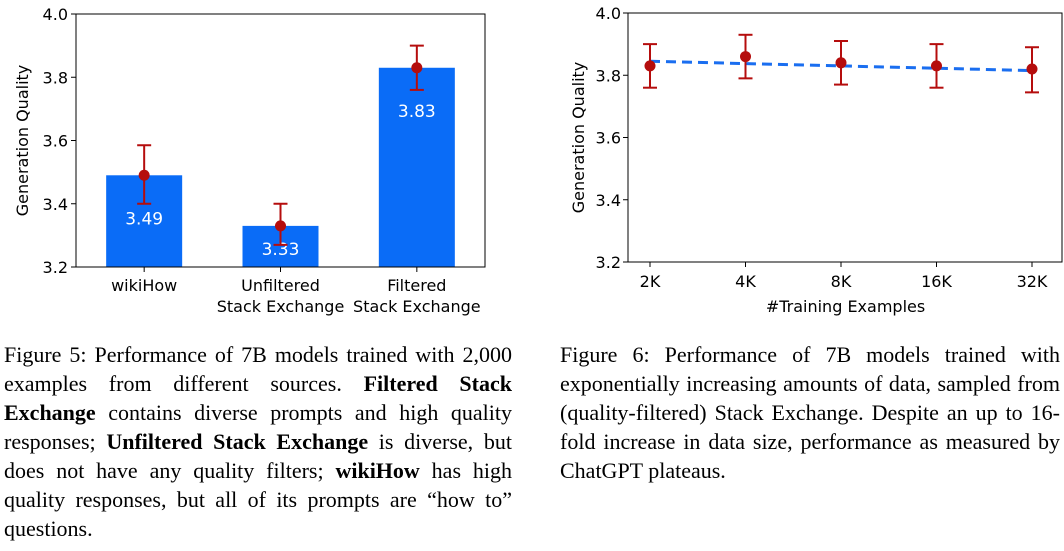  I want to click on x-tick-label: 8K, so click(841, 281).